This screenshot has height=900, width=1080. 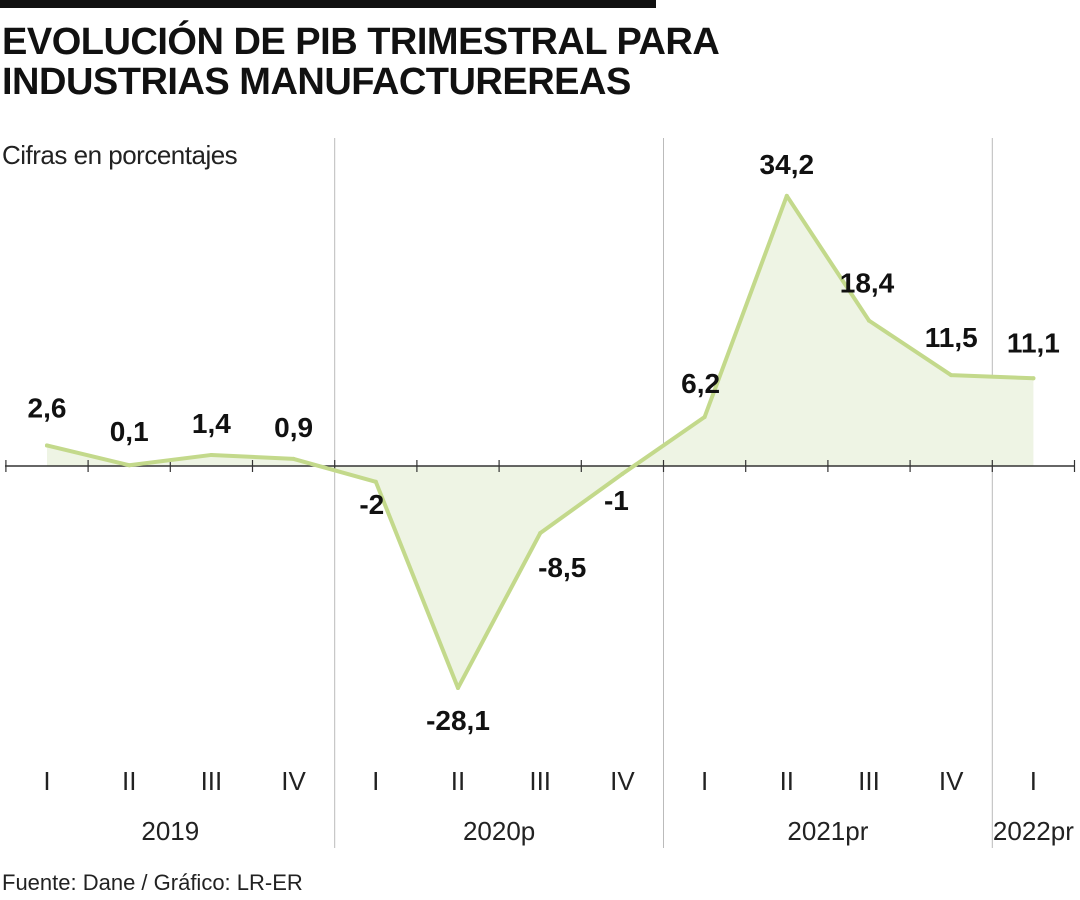 What do you see at coordinates (129, 431) in the screenshot?
I see `value-label: 0,1` at bounding box center [129, 431].